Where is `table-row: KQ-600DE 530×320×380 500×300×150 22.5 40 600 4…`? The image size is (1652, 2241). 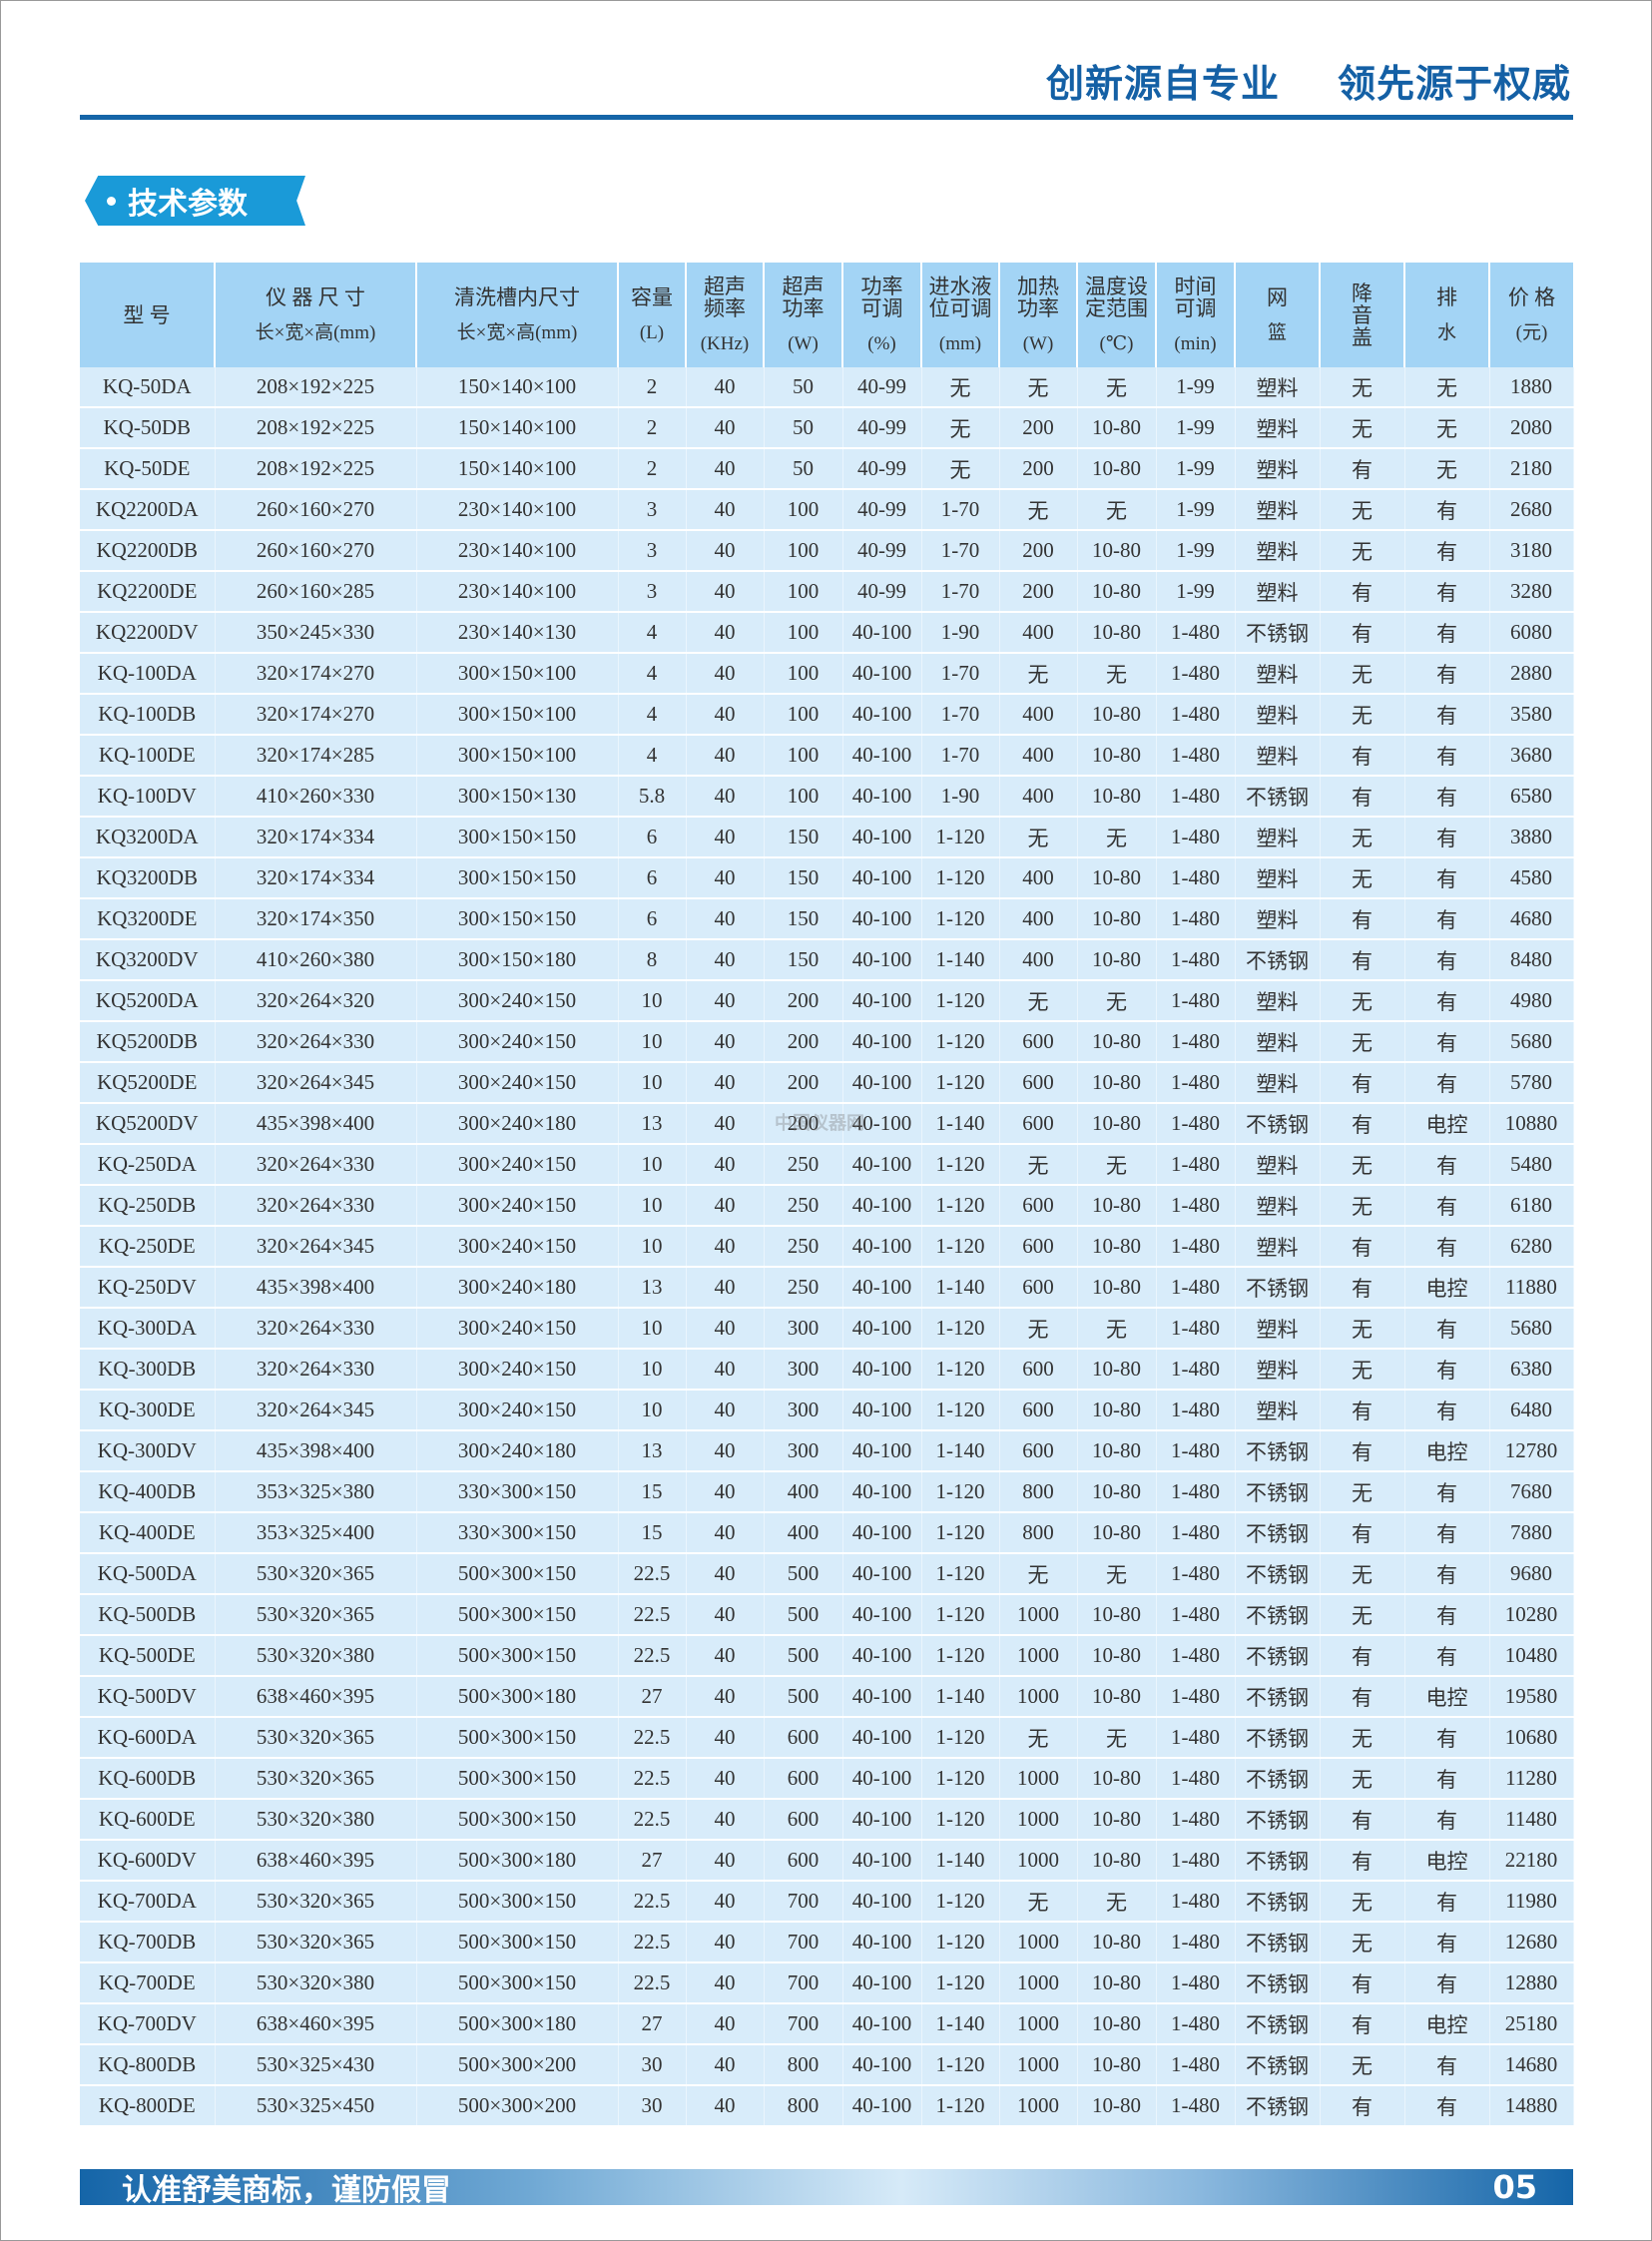
table-row: KQ-600DE 530×320×380 500×300×150 22.5 40 600 4… is located at coordinates (827, 1820).